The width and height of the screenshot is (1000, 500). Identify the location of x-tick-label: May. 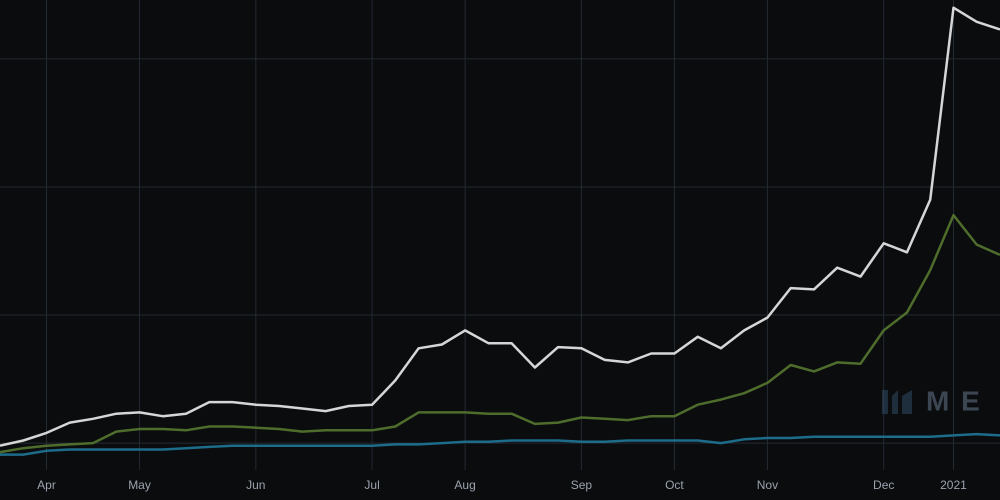
(139, 485).